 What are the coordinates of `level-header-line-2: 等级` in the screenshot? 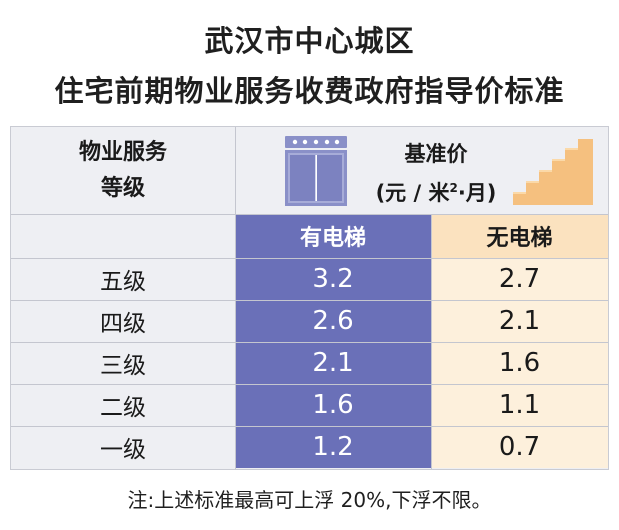 It's located at (122, 188).